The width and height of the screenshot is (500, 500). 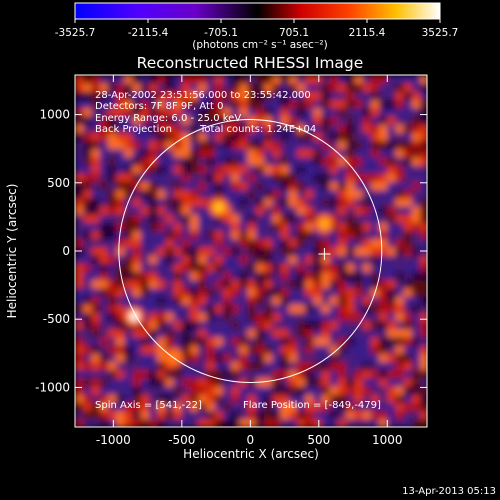 I want to click on annotation-line: Detectors: 7F 8F 9F, Att 0, so click(x=159, y=106).